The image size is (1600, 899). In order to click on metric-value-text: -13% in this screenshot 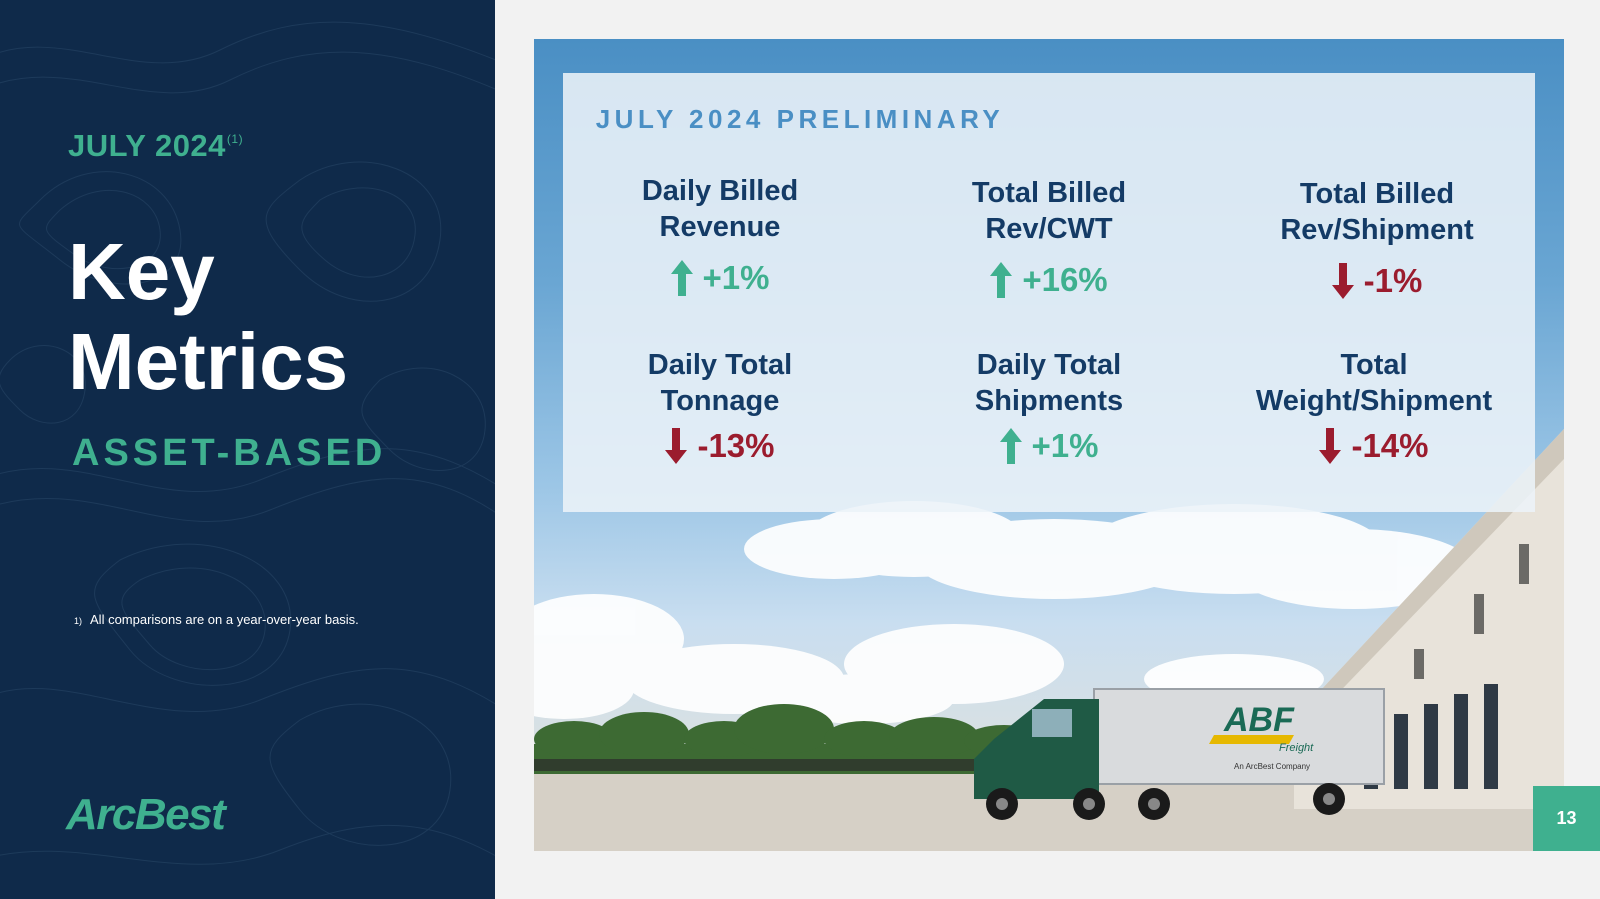, I will do `click(736, 445)`.